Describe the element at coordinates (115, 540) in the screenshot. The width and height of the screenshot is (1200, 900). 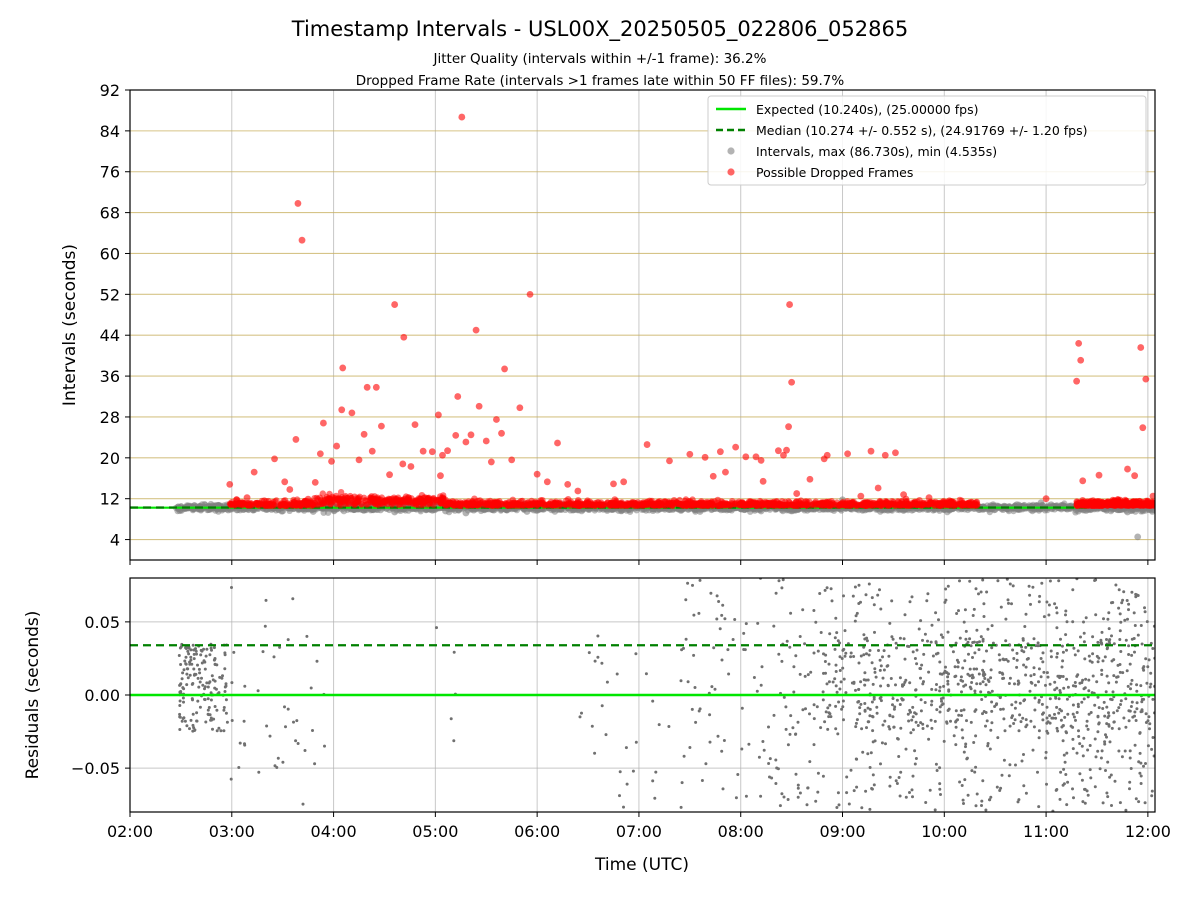
I see `intervals-y-tick-label: 4` at that location.